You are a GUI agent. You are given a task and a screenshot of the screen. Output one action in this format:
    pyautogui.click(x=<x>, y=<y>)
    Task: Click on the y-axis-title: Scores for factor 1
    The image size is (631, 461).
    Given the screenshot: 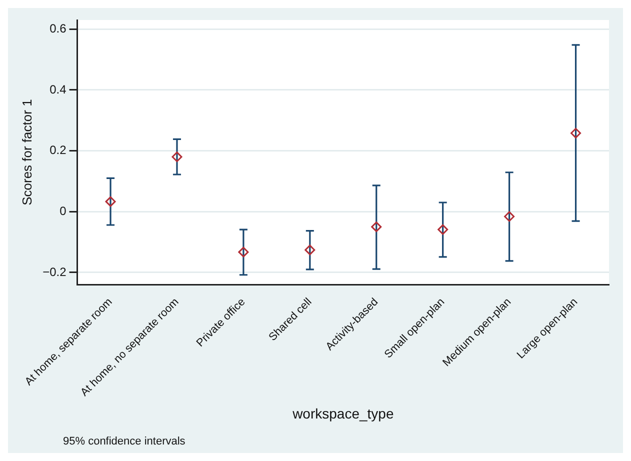 What is the action you would take?
    pyautogui.click(x=26, y=152)
    